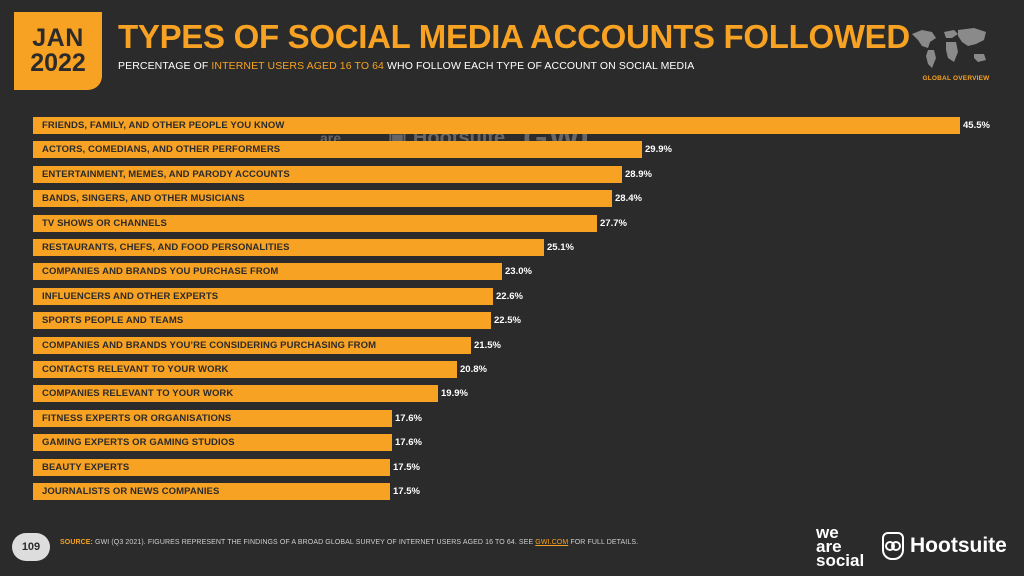  Describe the element at coordinates (976, 125) in the screenshot. I see `bar-value-label: 45.5%` at that location.